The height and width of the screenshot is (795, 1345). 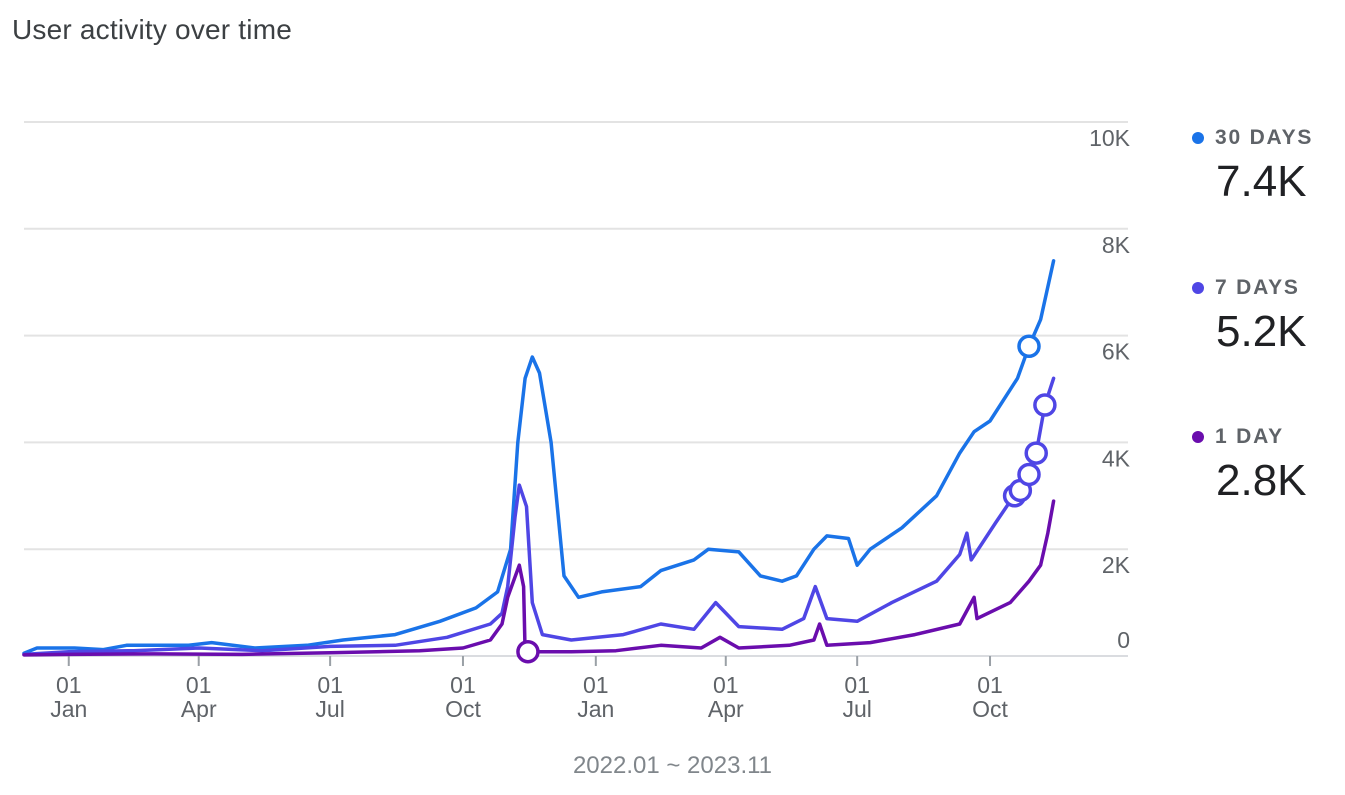 I want to click on legend-dot-7-days, so click(x=1198, y=288).